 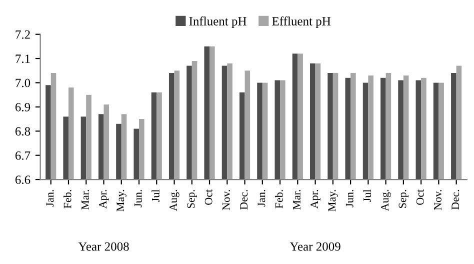 I want to click on legend-label: Effluent pH, so click(x=301, y=22).